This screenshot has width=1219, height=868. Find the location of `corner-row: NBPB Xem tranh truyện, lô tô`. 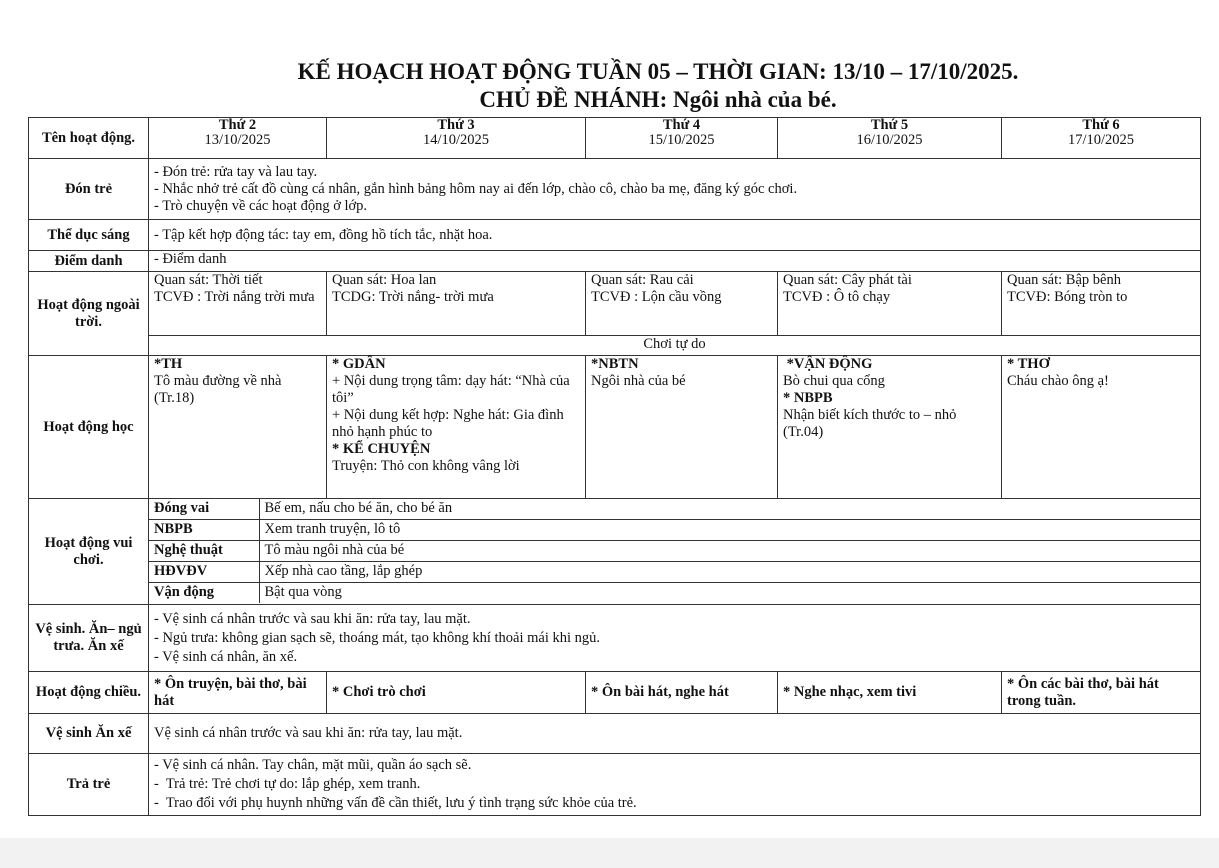

corner-row: NBPB Xem tranh truyện, lô tô is located at coordinates (674, 530).